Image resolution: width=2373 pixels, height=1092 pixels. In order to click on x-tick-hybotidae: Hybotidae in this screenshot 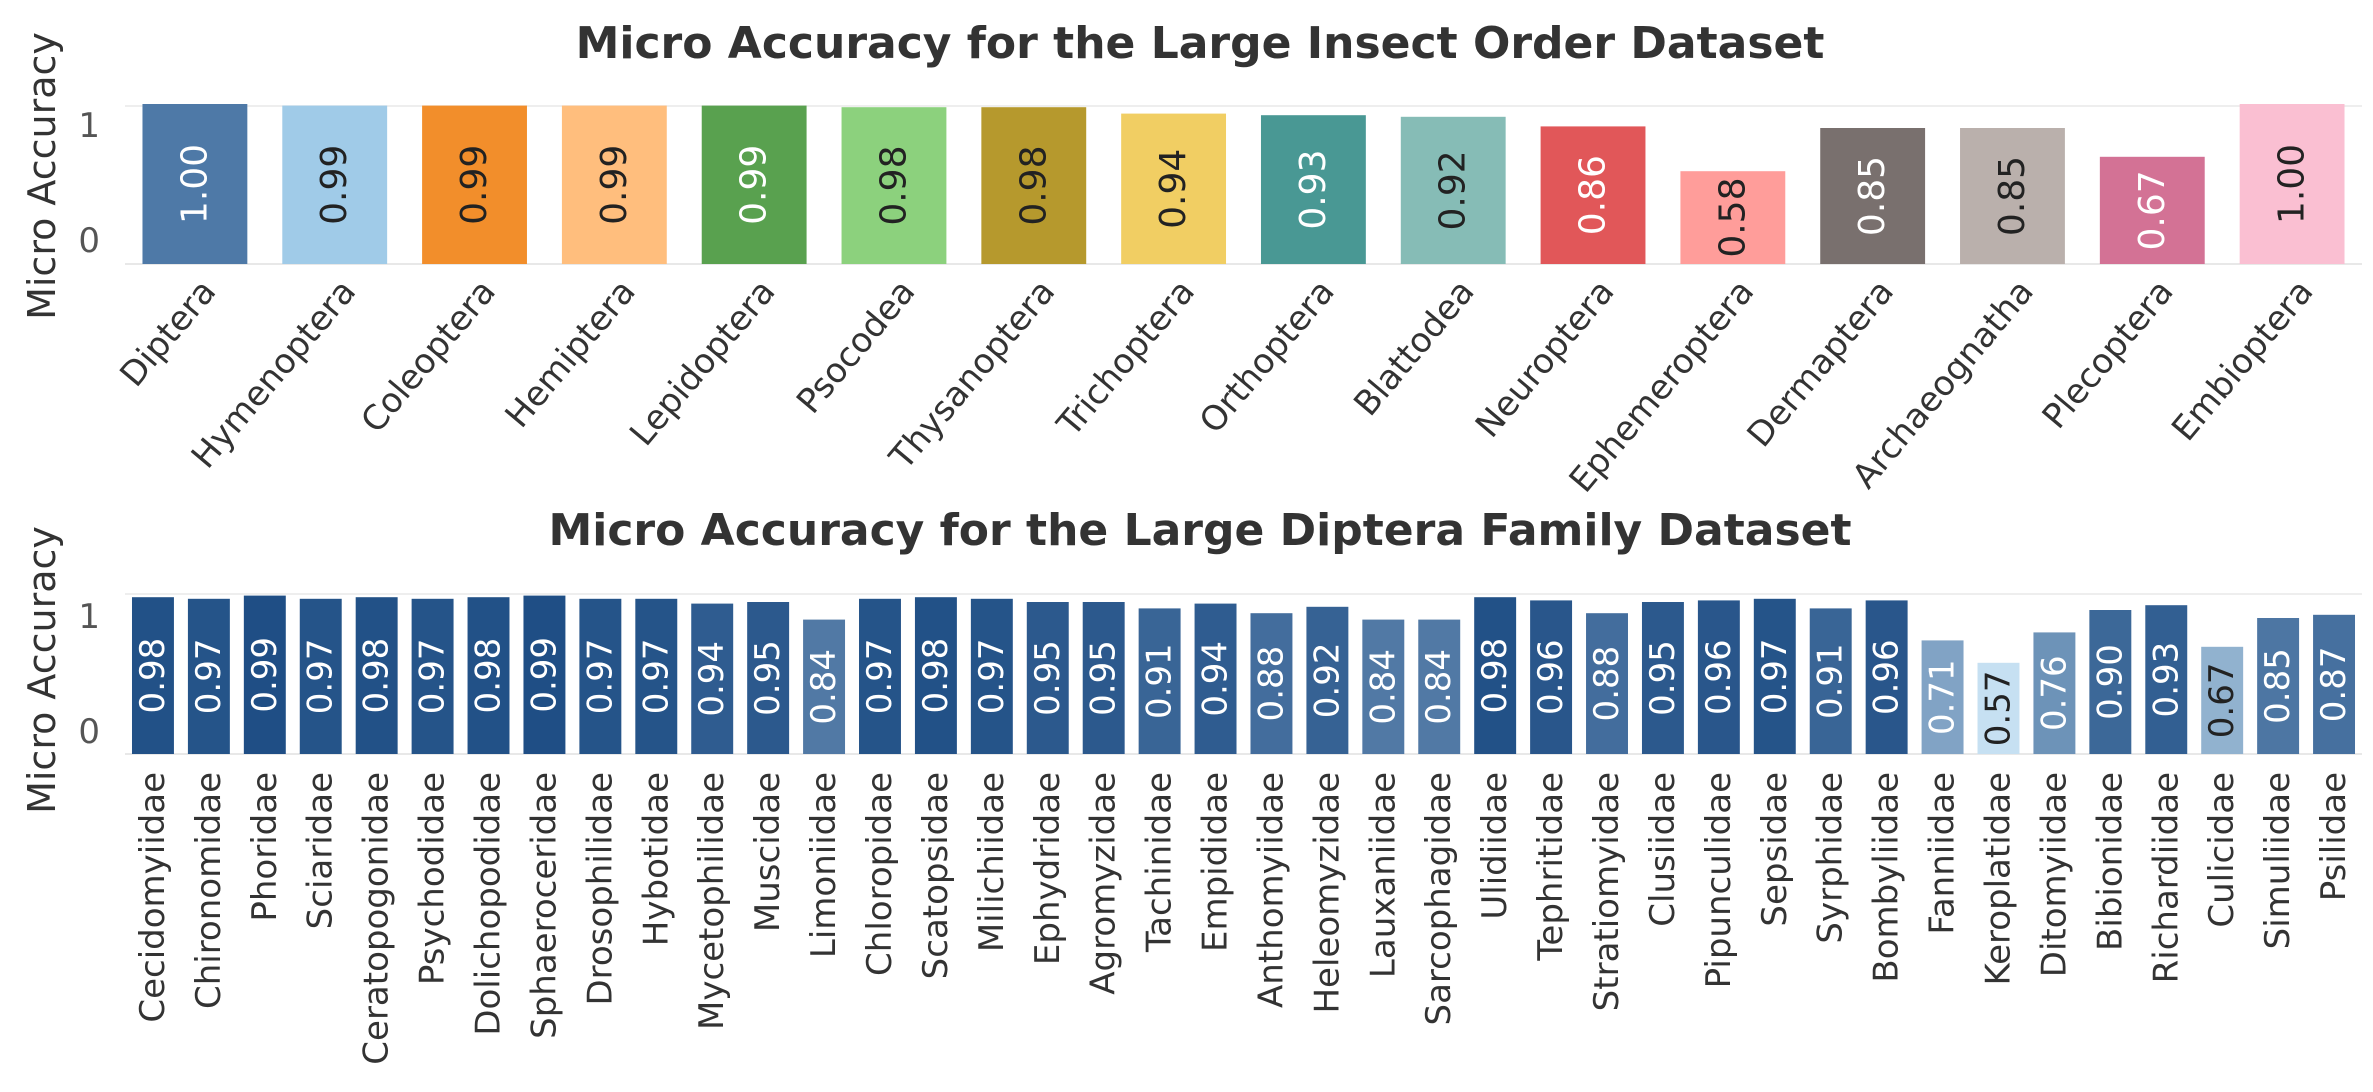, I will do `click(656, 859)`.